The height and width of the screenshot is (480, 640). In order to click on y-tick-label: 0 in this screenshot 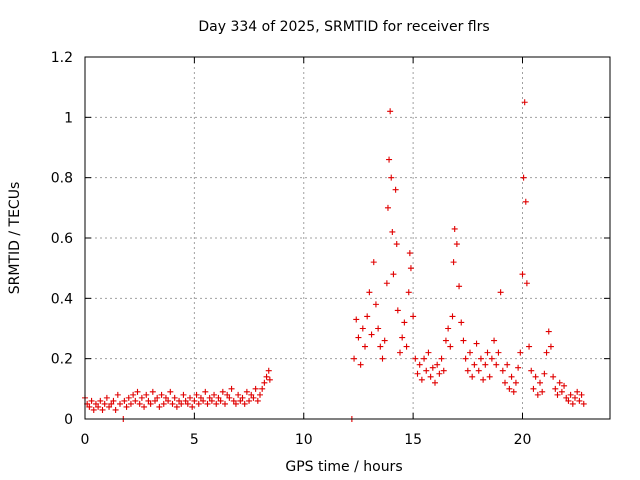, I will do `click(68, 420)`.